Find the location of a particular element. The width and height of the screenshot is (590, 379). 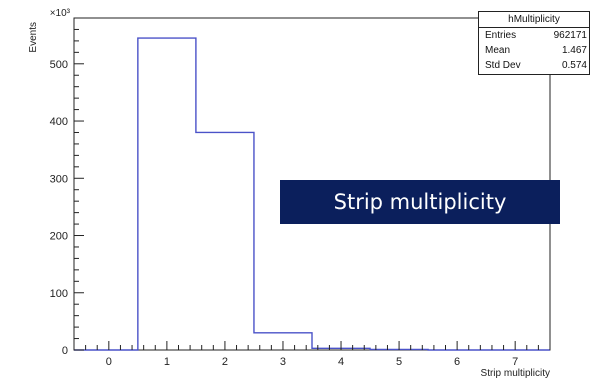

overlay-label: Strip multiplicity is located at coordinates (420, 202).